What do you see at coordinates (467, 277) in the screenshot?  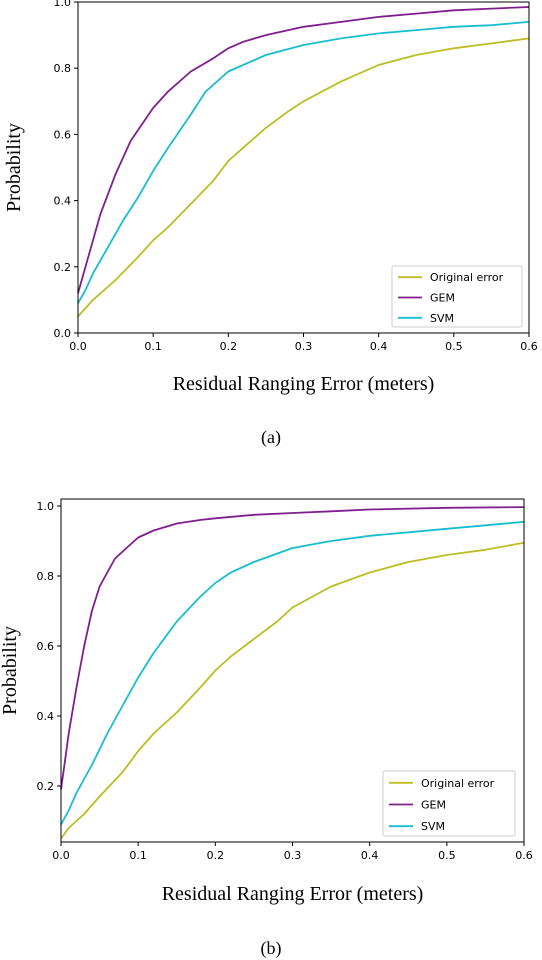 I see `chart-a-legend-label: Original error` at bounding box center [467, 277].